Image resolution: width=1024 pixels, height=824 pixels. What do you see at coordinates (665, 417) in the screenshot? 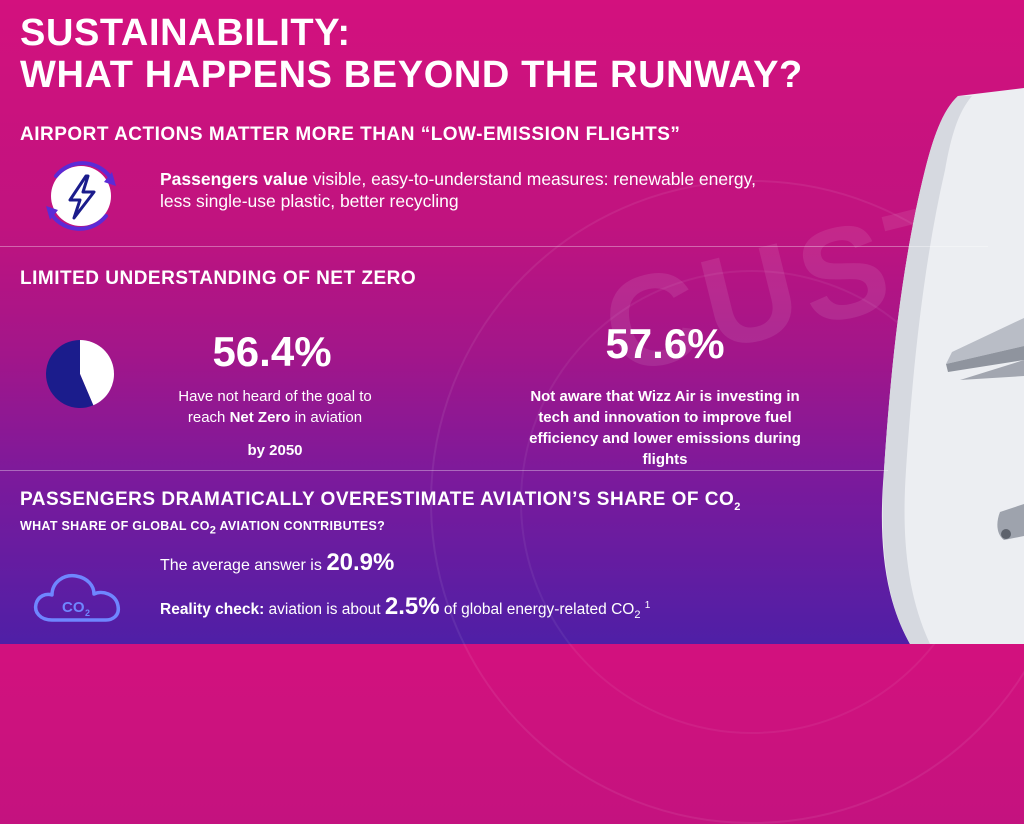
I see `wizz-air-stat-line2: tech and innovation to improve fuel` at bounding box center [665, 417].